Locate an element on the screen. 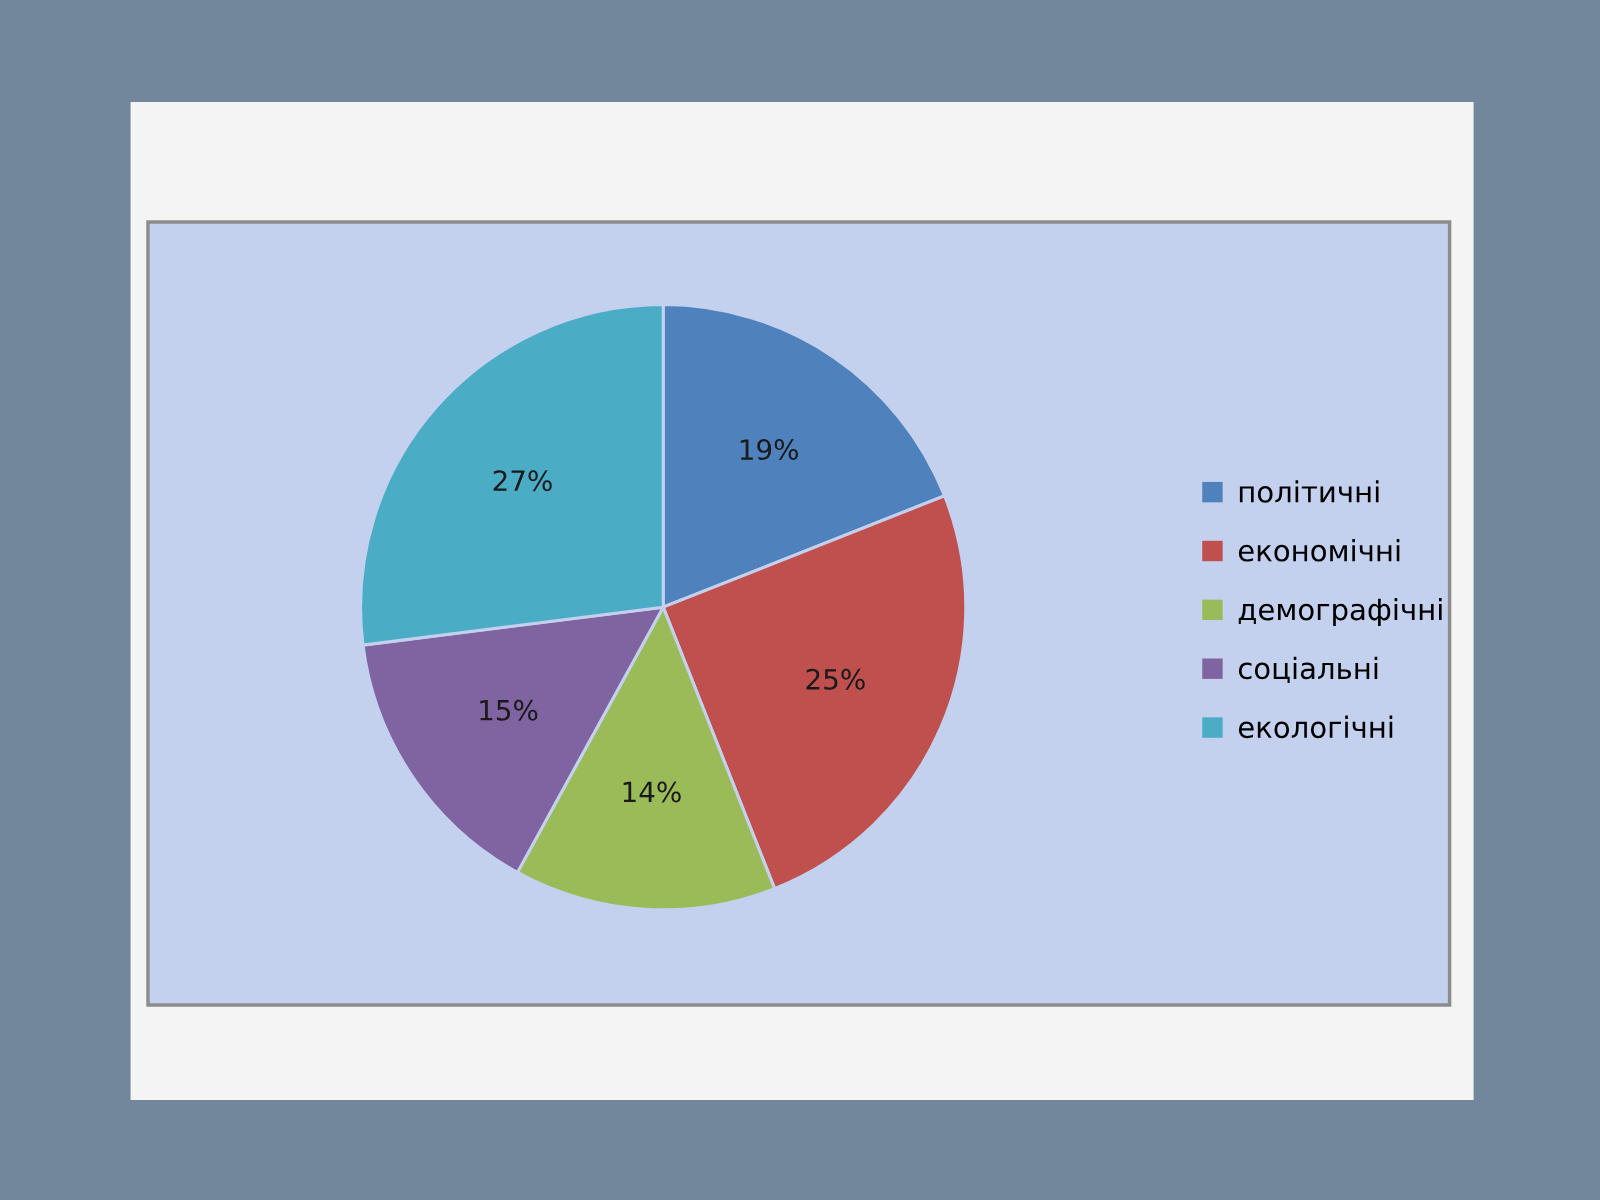  legend-label: екологічні is located at coordinates (1315, 727).